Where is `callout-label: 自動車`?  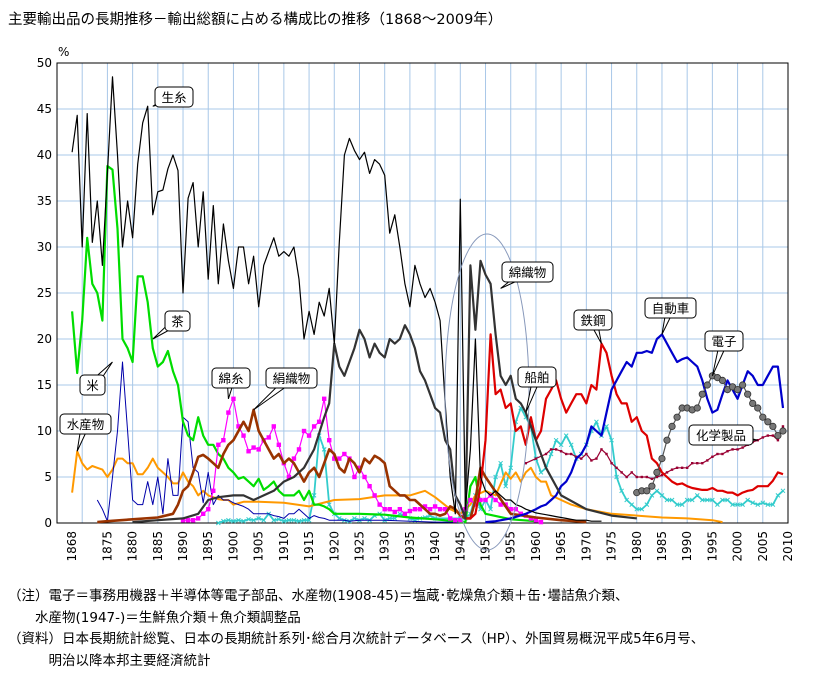 callout-label: 自動車 is located at coordinates (671, 308).